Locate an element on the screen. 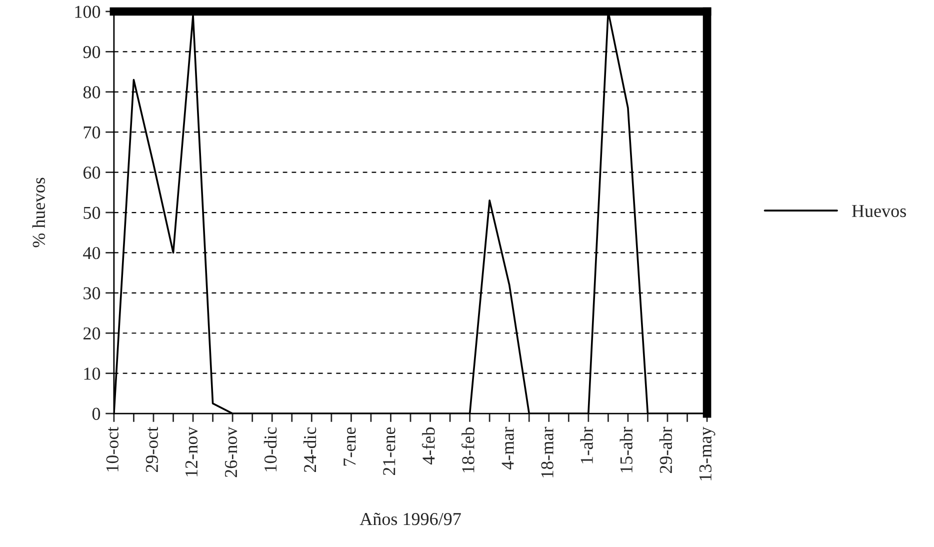 Image resolution: width=934 pixels, height=547 pixels. y-tick-label: 50 is located at coordinates (92, 212).